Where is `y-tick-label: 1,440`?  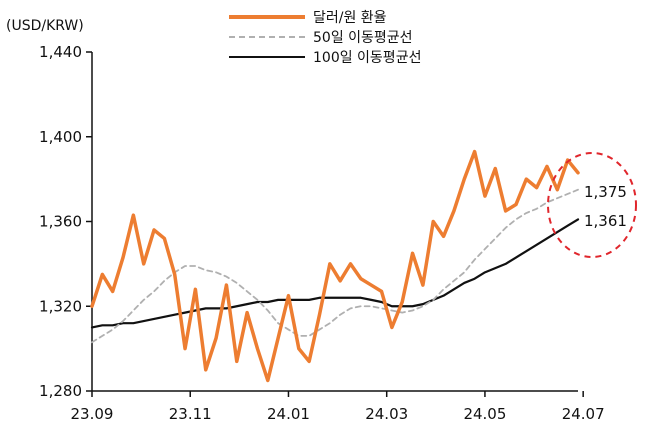
y-tick-label: 1,440 is located at coordinates (60, 52).